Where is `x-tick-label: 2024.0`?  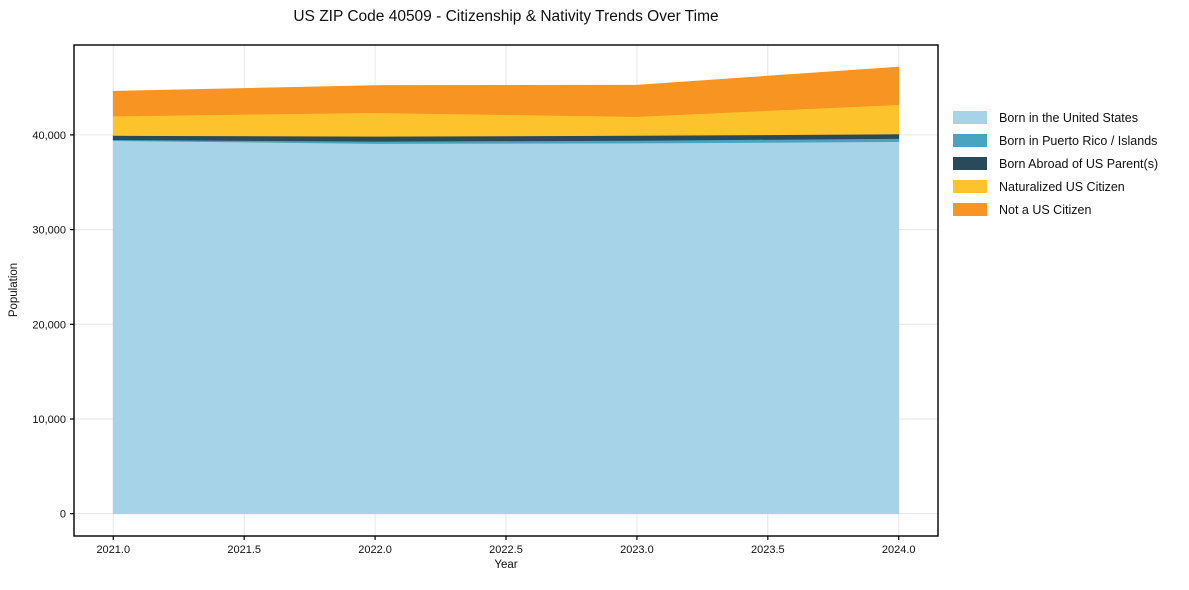
x-tick-label: 2024.0 is located at coordinates (899, 550).